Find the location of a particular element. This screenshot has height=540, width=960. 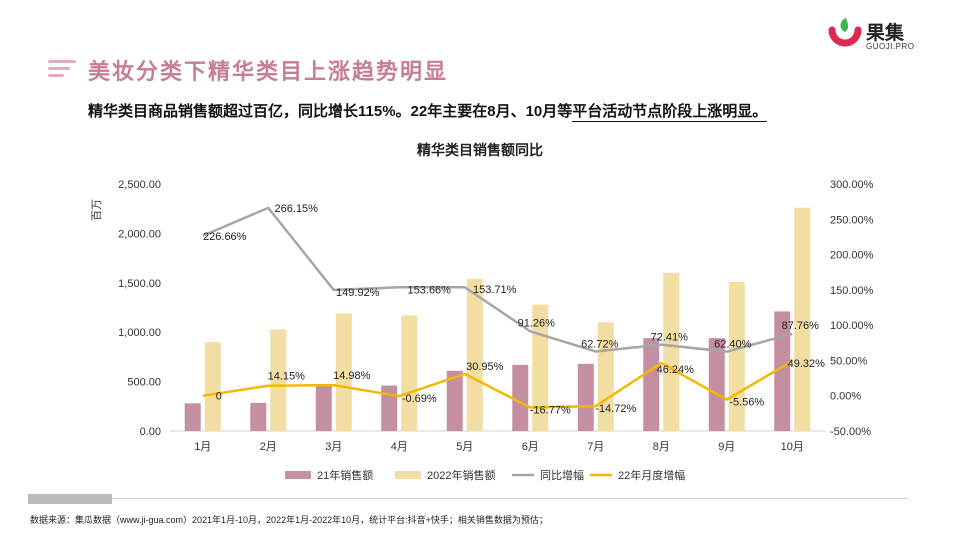

mom-data-label: 14.98% is located at coordinates (352, 376).